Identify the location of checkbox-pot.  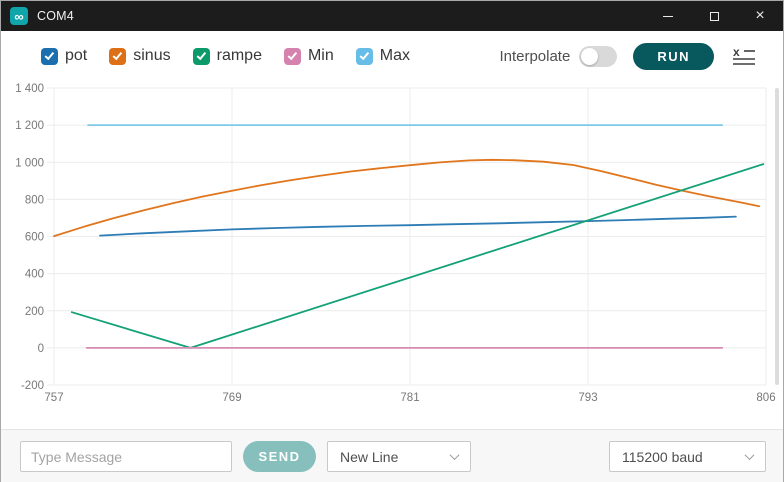
(49, 56).